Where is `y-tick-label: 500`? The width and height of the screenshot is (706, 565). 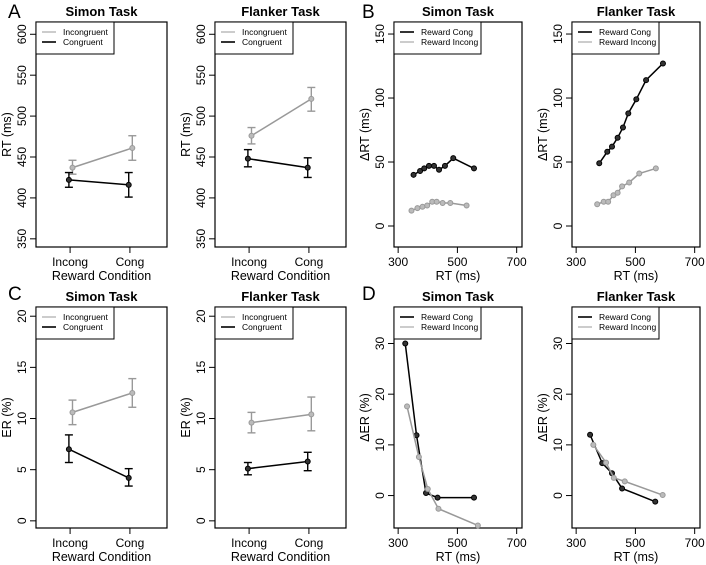
y-tick-label: 500 is located at coordinates (201, 116).